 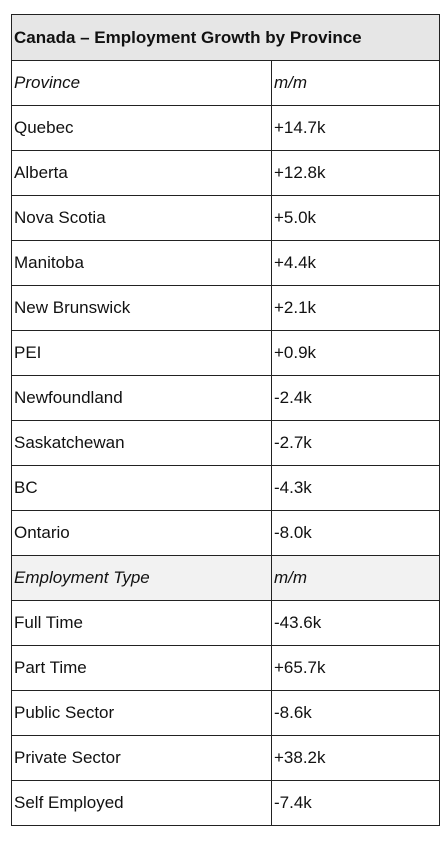 What do you see at coordinates (141, 218) in the screenshot?
I see `row-label: Nova Scotia` at bounding box center [141, 218].